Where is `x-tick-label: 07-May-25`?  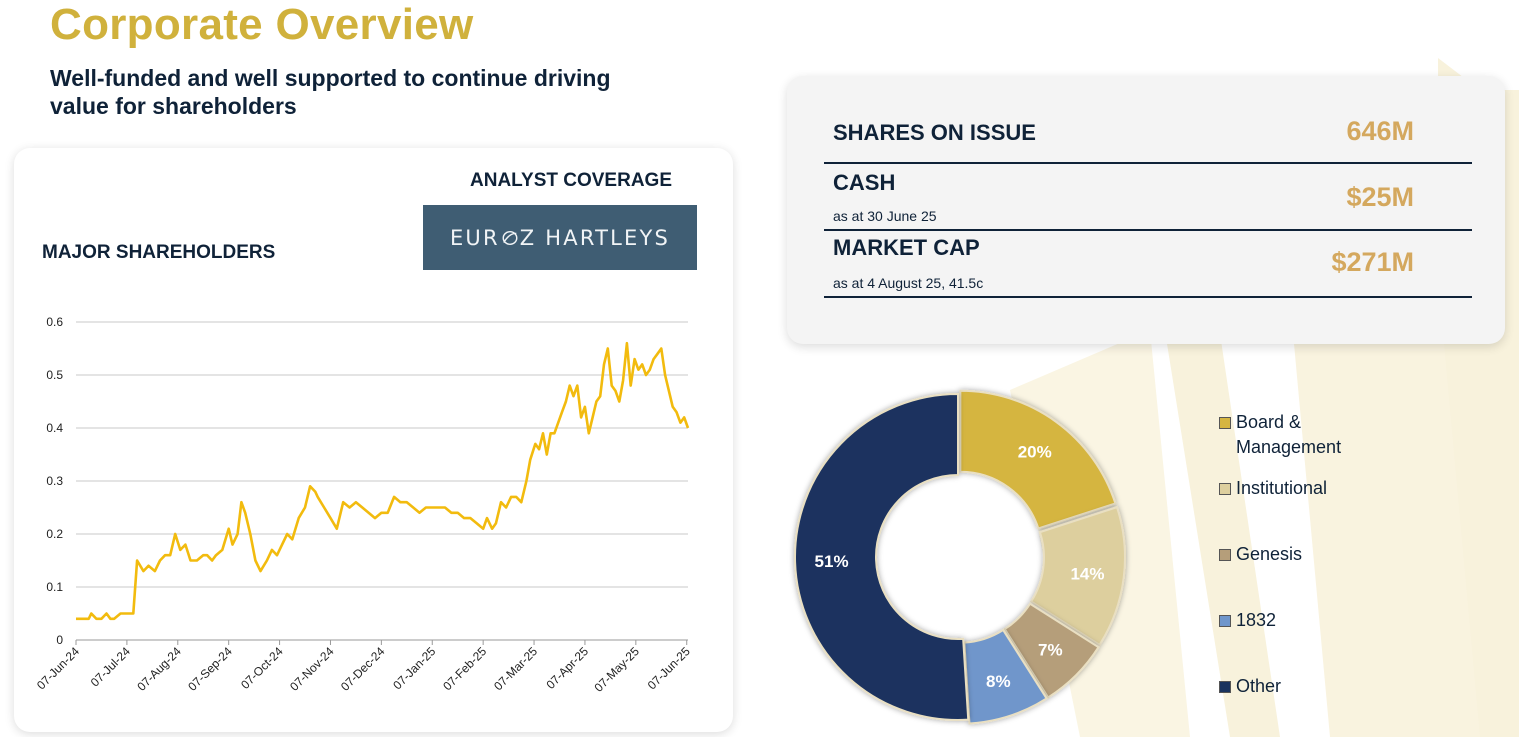 x-tick-label: 07-May-25 is located at coordinates (616, 669).